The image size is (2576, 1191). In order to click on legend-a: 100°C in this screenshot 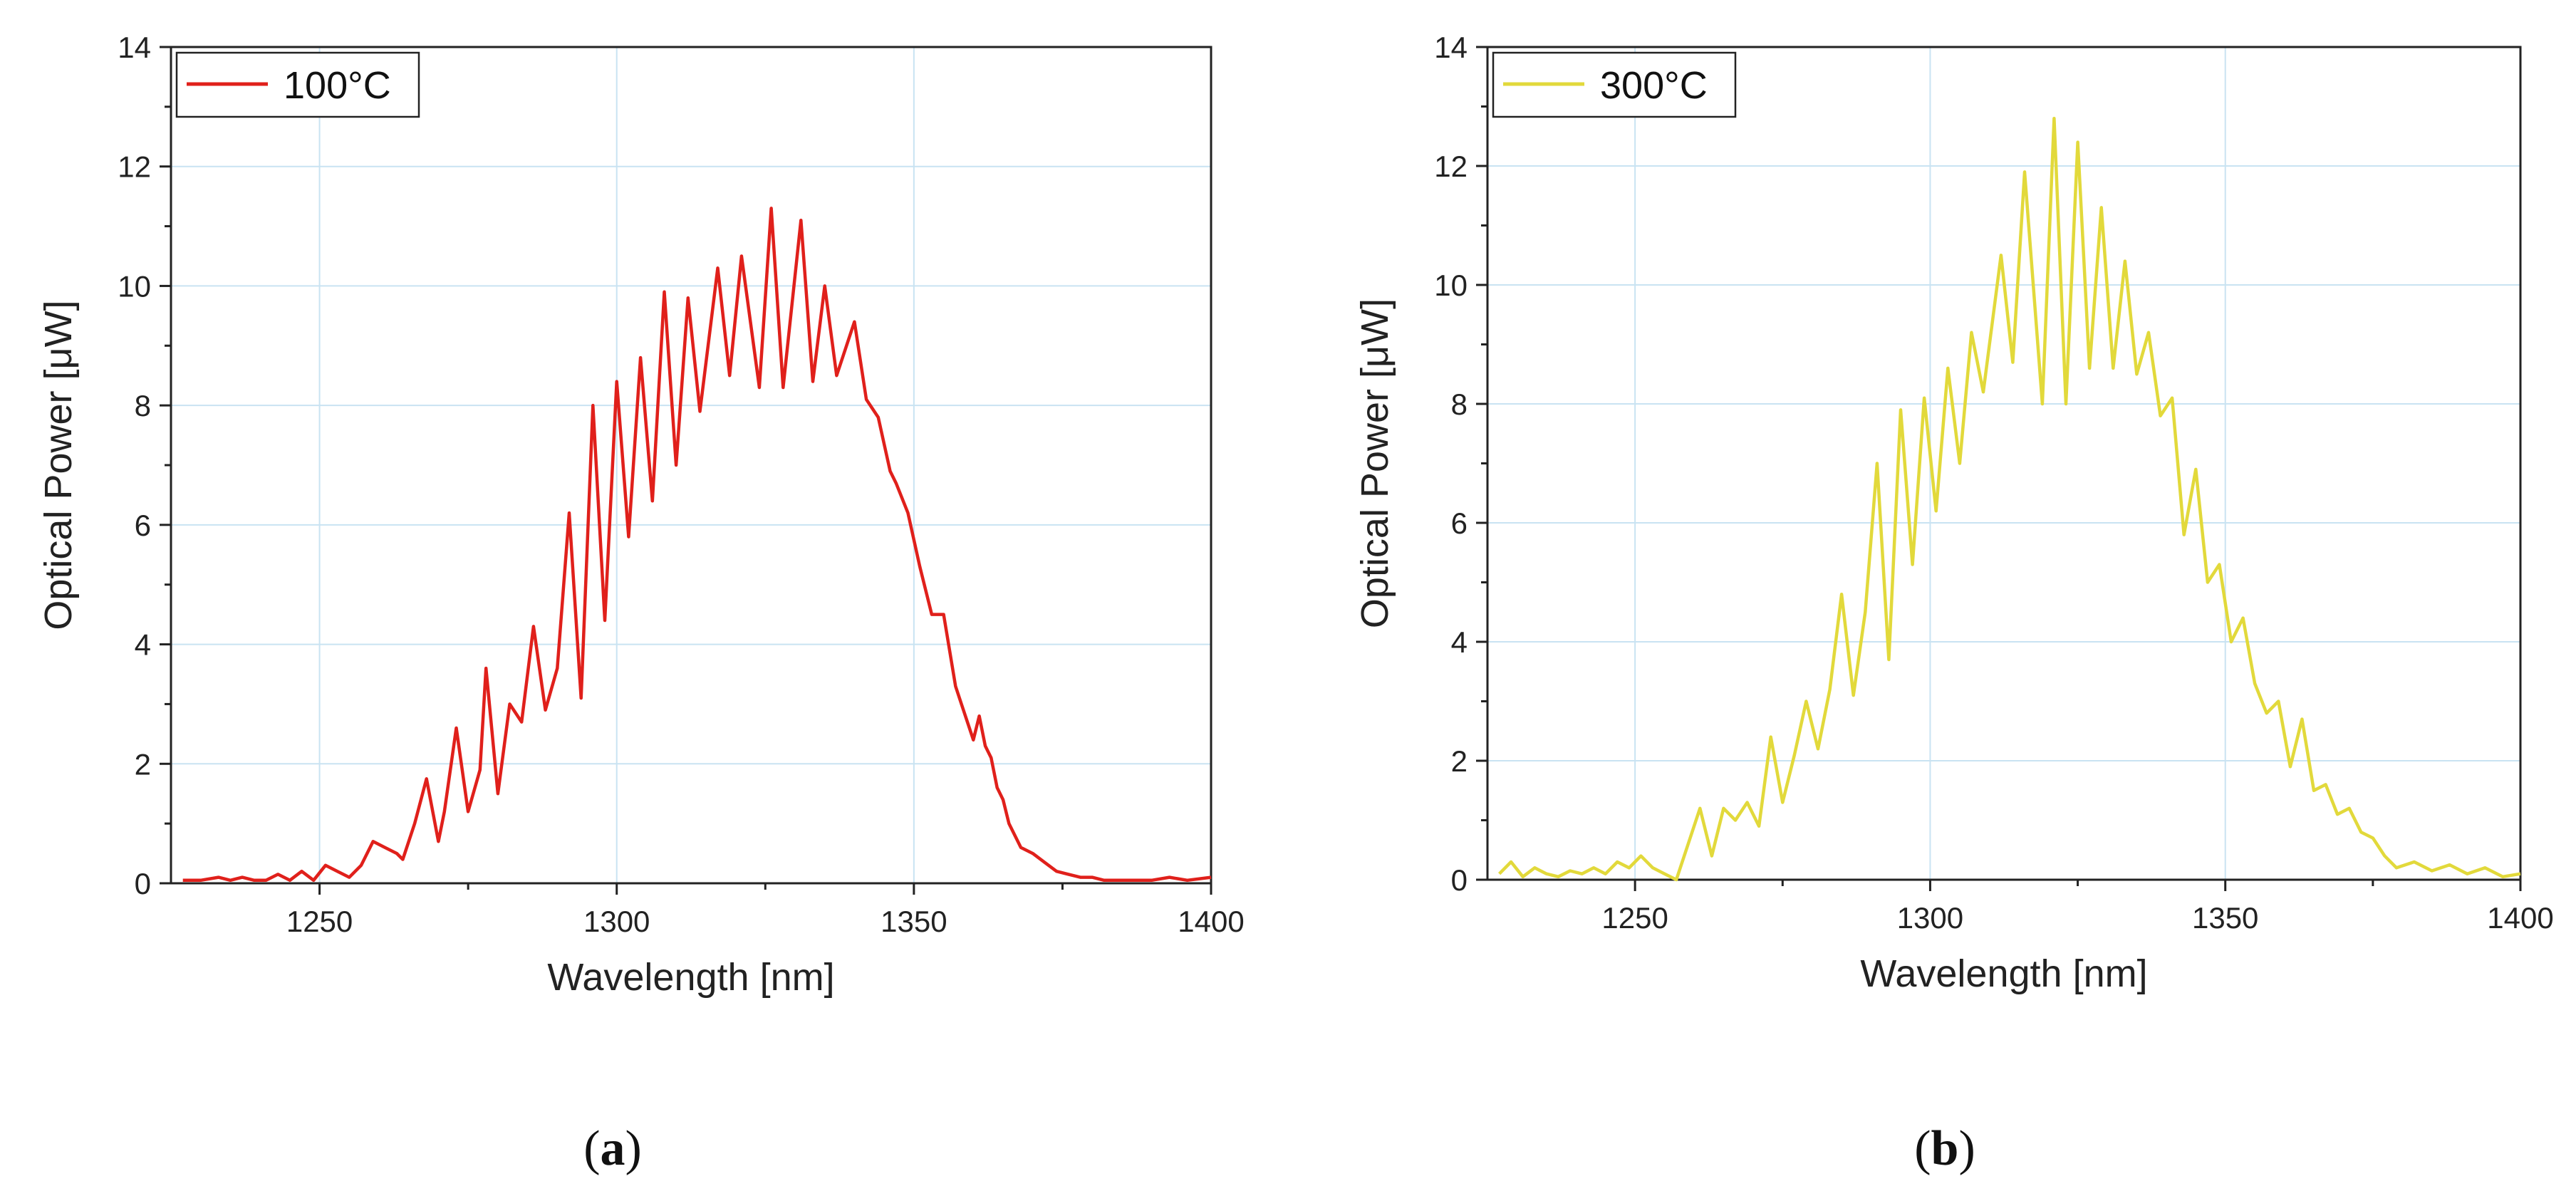, I will do `click(297, 84)`.